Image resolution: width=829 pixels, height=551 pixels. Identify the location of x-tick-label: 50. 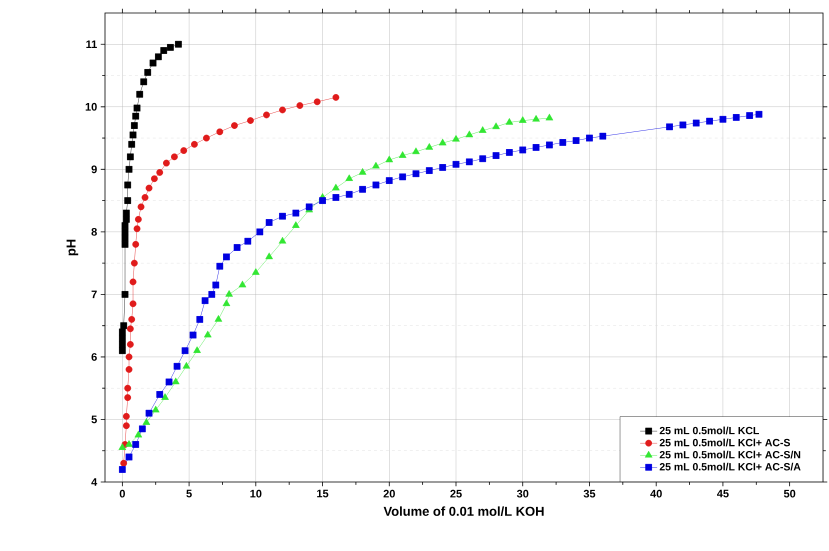
(790, 494).